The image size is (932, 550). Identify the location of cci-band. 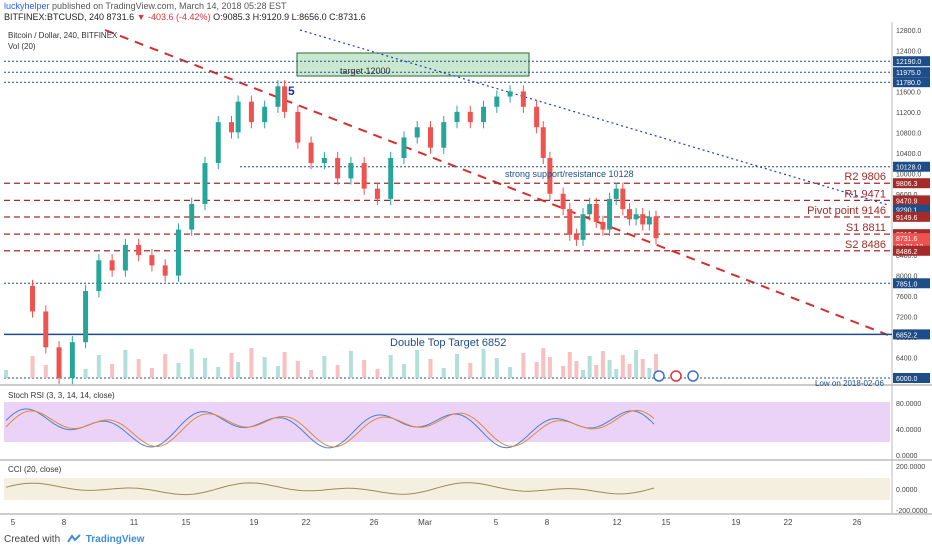
(447, 489).